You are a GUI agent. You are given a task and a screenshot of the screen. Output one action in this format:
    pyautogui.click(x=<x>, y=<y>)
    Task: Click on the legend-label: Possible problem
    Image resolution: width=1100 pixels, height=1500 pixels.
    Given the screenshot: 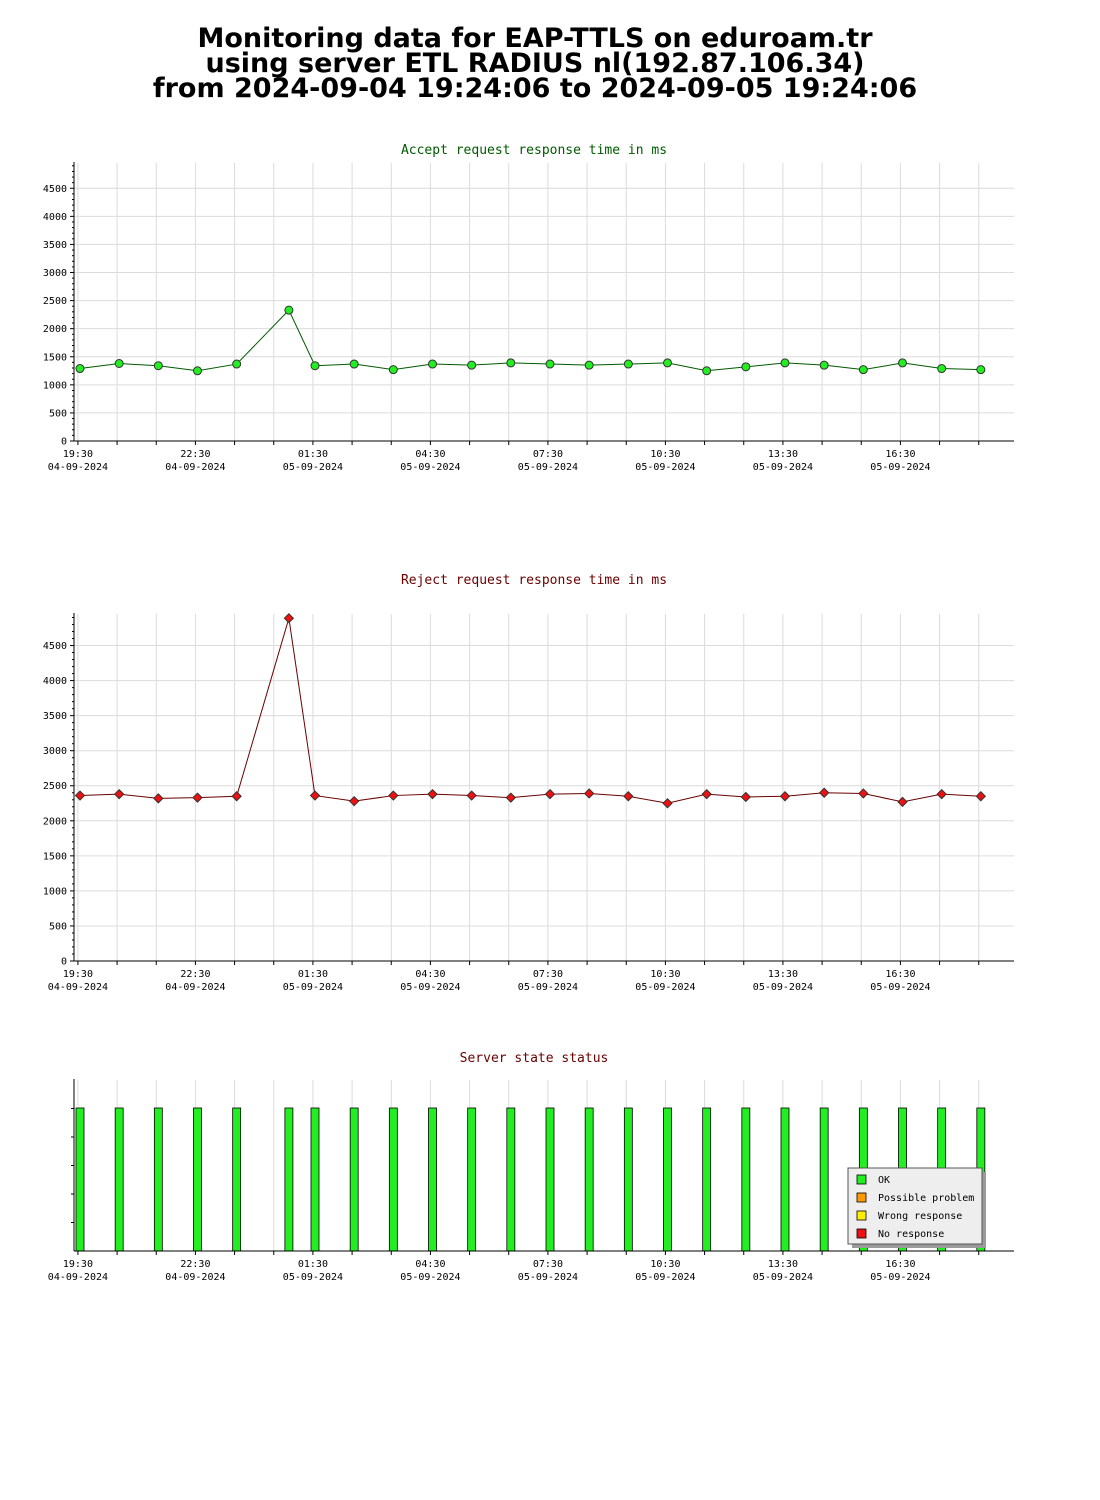 What is the action you would take?
    pyautogui.click(x=926, y=1198)
    